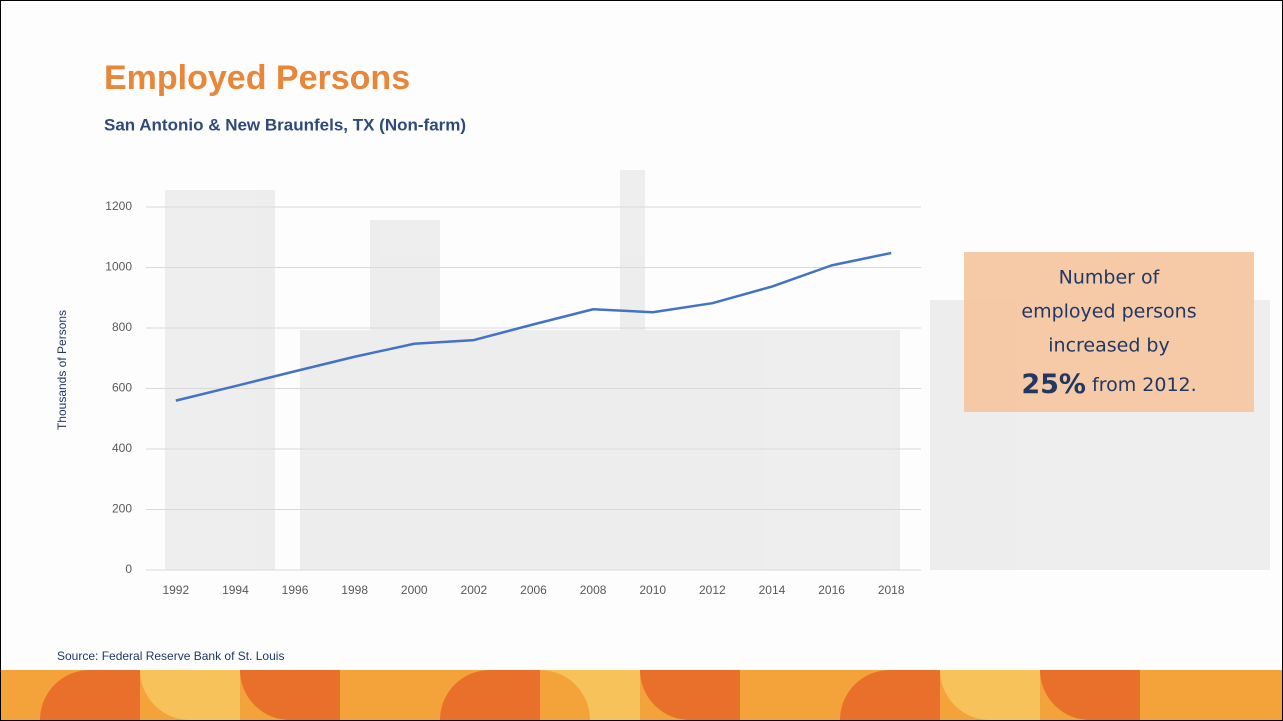 The image size is (1283, 721). I want to click on y-axis-label: Thousands of Persons, so click(62, 370).